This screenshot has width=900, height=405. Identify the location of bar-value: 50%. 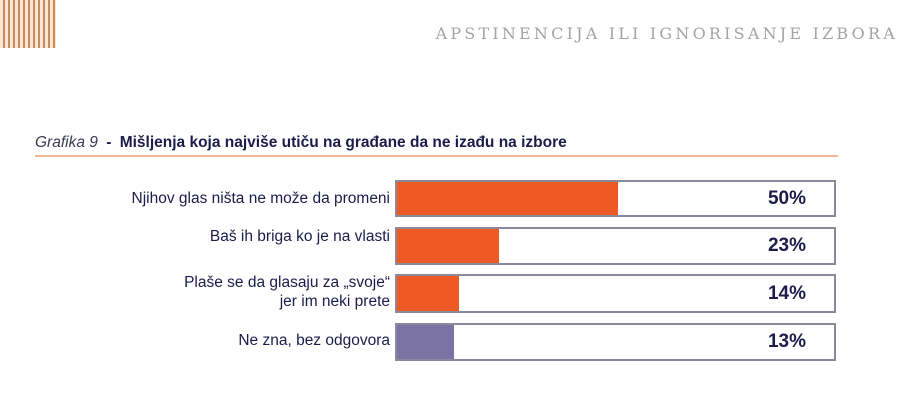
(786, 198).